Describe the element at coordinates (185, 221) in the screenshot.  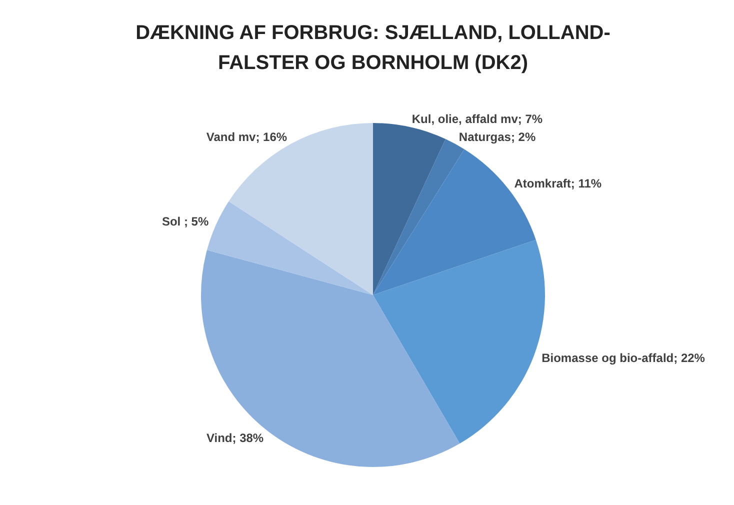
I see `slice-label: Sol ; 5%` at that location.